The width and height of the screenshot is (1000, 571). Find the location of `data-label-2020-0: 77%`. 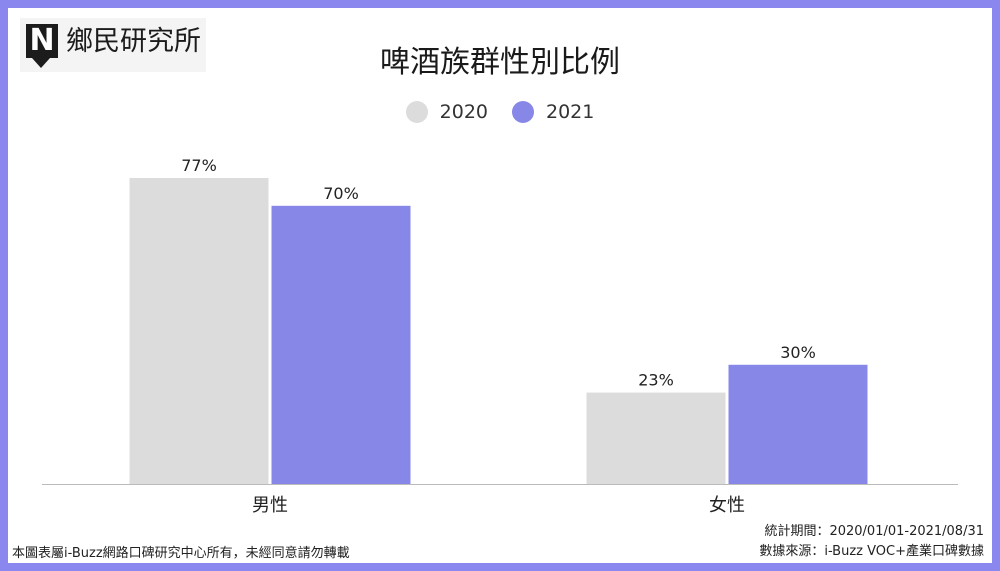

data-label-2020-0: 77% is located at coordinates (199, 165).